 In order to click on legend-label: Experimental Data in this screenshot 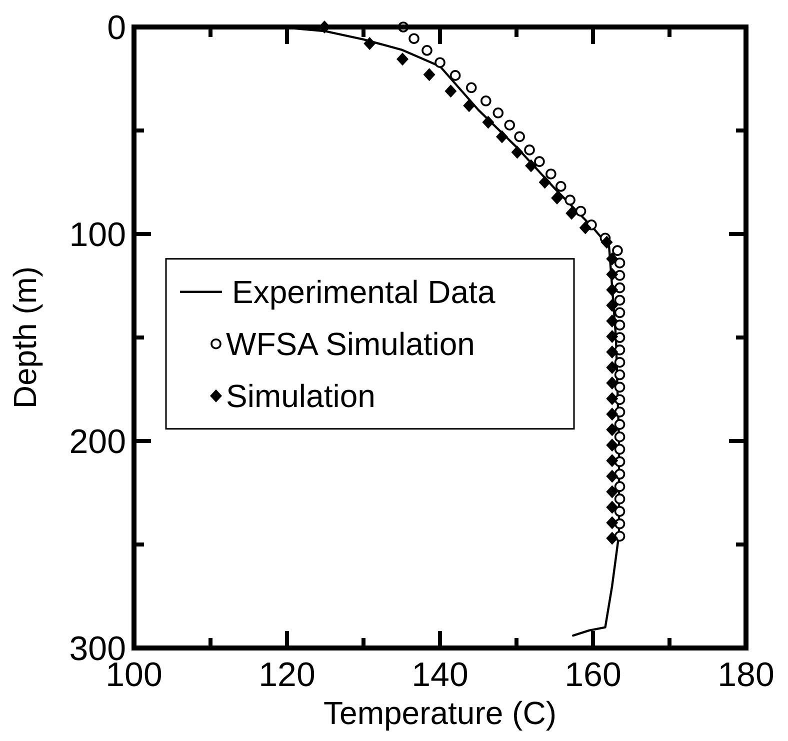, I will do `click(364, 292)`.